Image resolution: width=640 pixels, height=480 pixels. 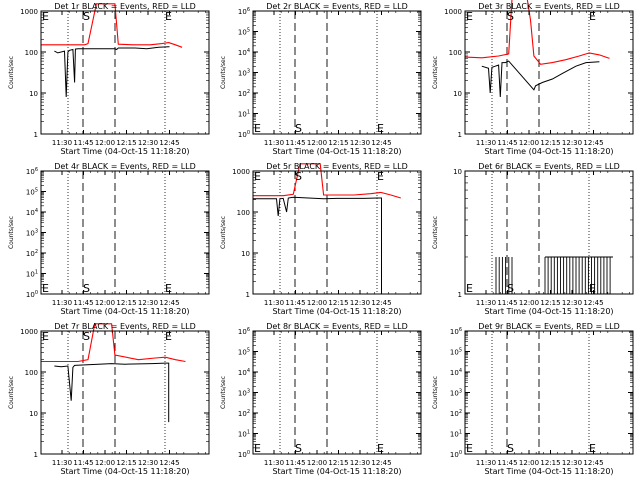 What do you see at coordinates (549, 166) in the screenshot?
I see `panel-title: Det 6r BLACK = Events, RED = LLD` at bounding box center [549, 166].